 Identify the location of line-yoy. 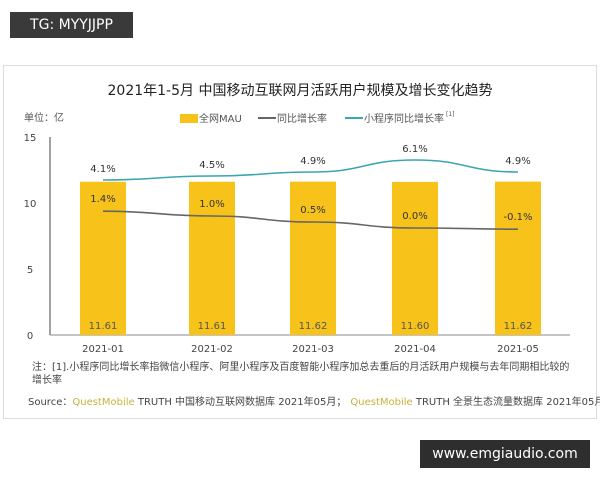
(310, 220).